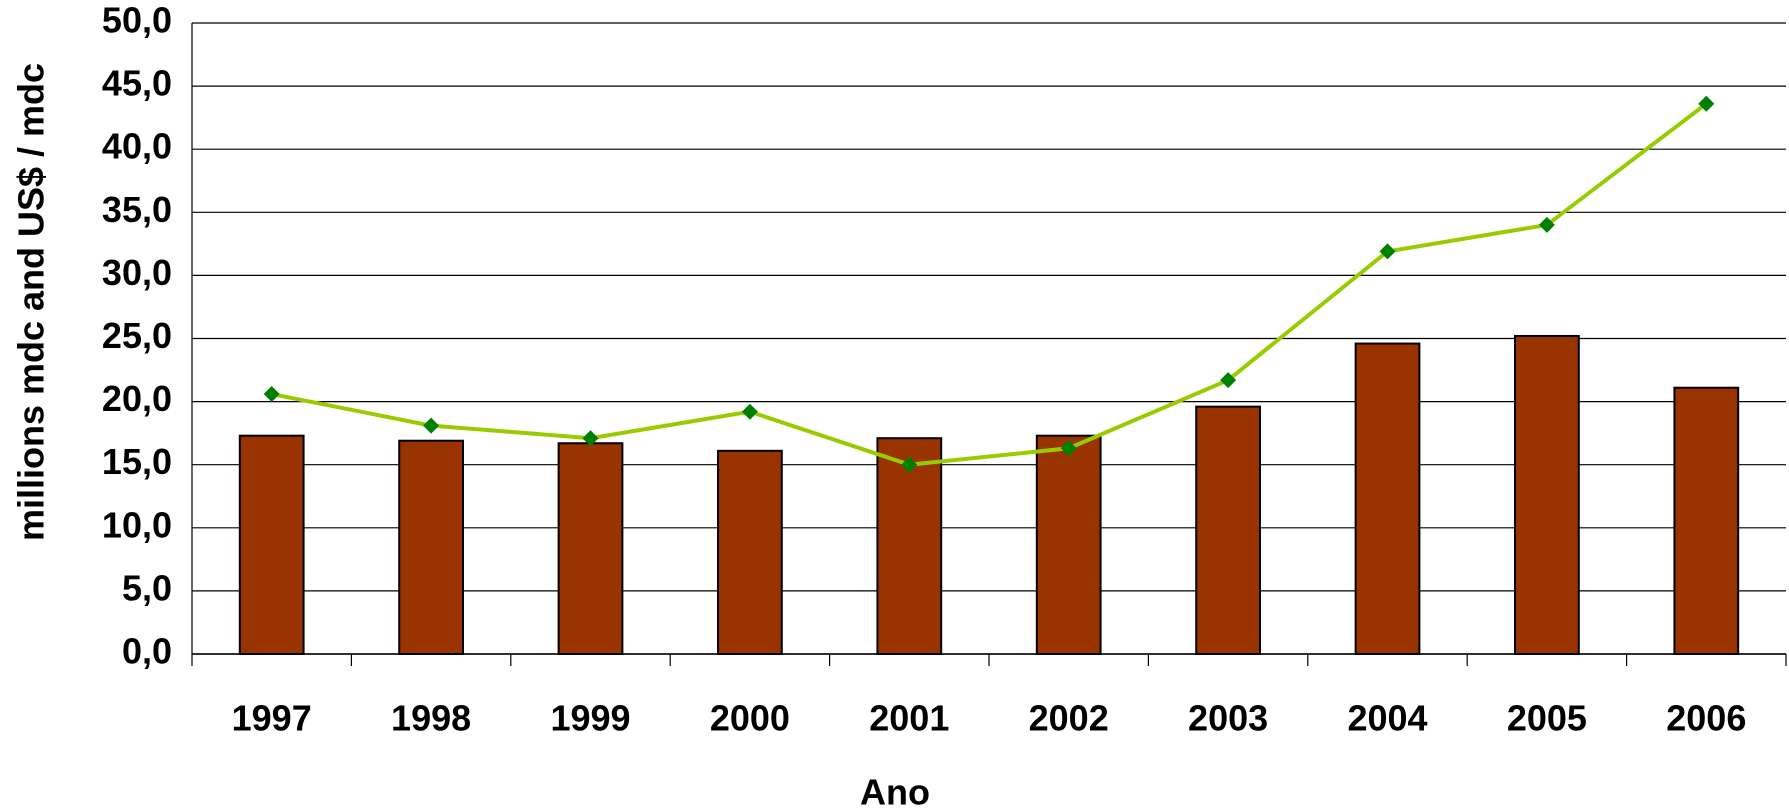  I want to click on x-tick-label: 2006, so click(1706, 718).